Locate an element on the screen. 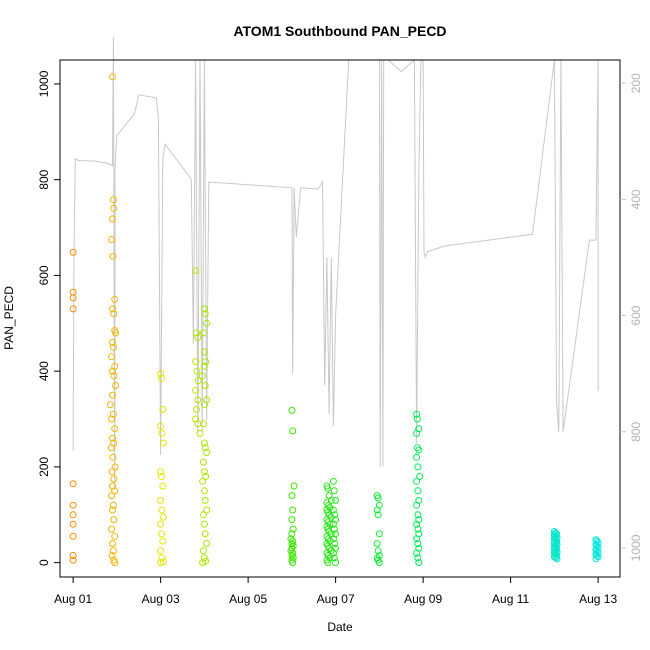  x-tick-label: Aug 01 is located at coordinates (73, 599).